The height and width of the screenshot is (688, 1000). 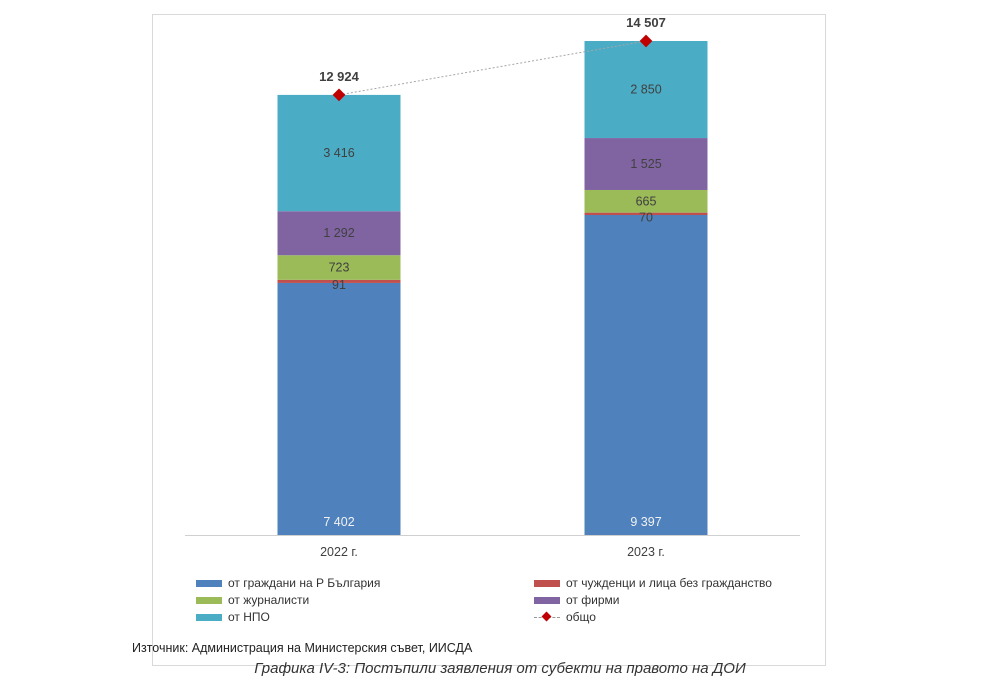 What do you see at coordinates (339, 285) in the screenshot?
I see `data-label-foreigners-0: 91` at bounding box center [339, 285].